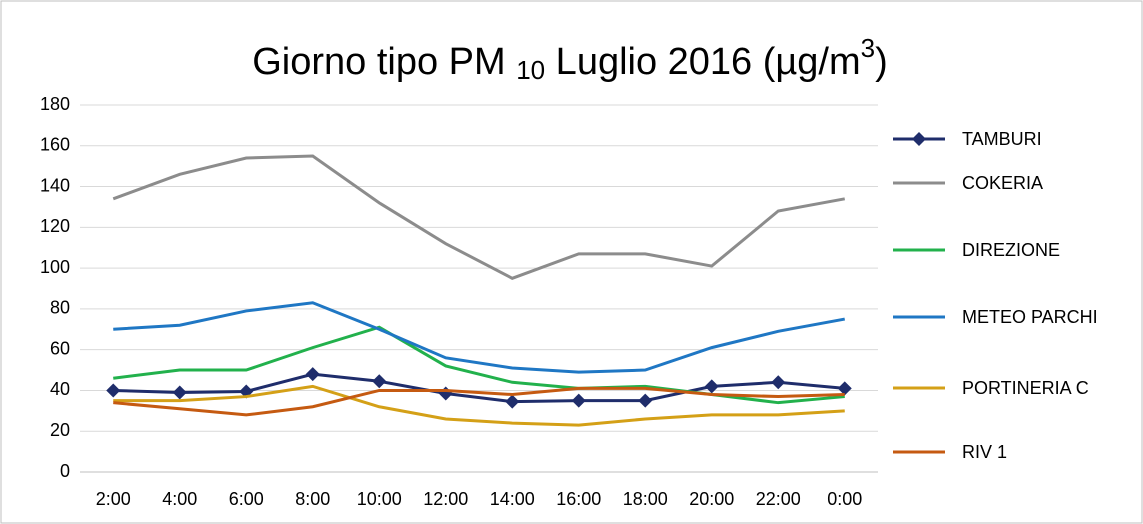 The height and width of the screenshot is (524, 1143). I want to click on x-tick-label: 20:00, so click(711, 499).